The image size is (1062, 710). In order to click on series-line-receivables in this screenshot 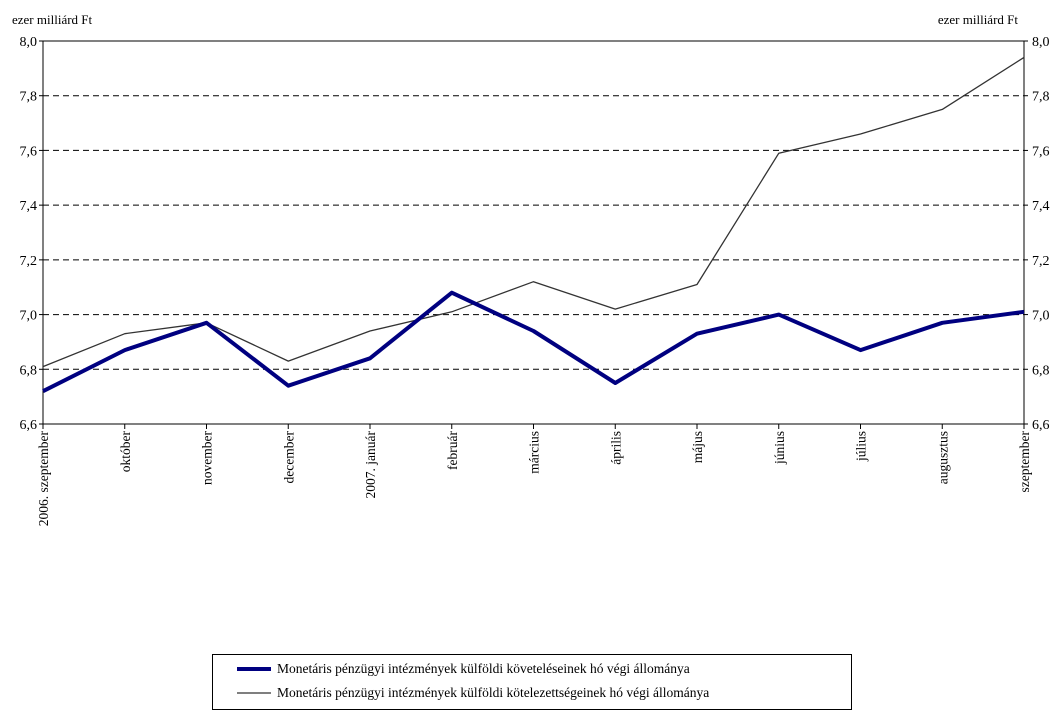, I will do `click(533, 341)`.